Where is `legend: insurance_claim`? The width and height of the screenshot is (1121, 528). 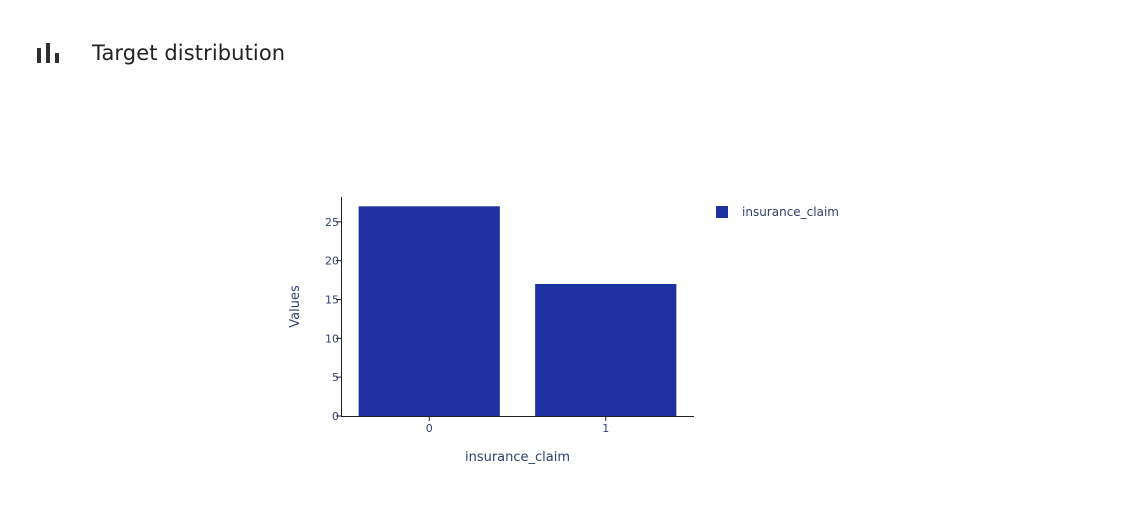 legend: insurance_claim is located at coordinates (777, 212).